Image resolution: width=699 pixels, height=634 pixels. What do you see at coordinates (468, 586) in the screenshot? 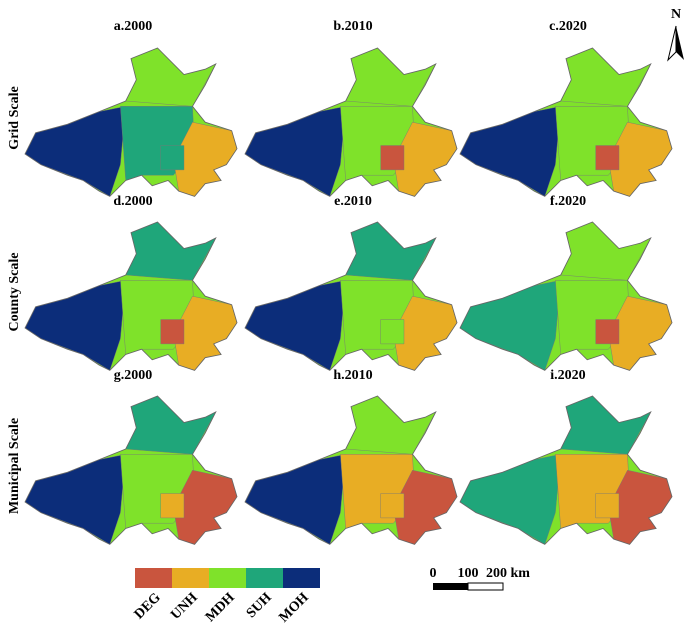
I see `scale-bar` at bounding box center [468, 586].